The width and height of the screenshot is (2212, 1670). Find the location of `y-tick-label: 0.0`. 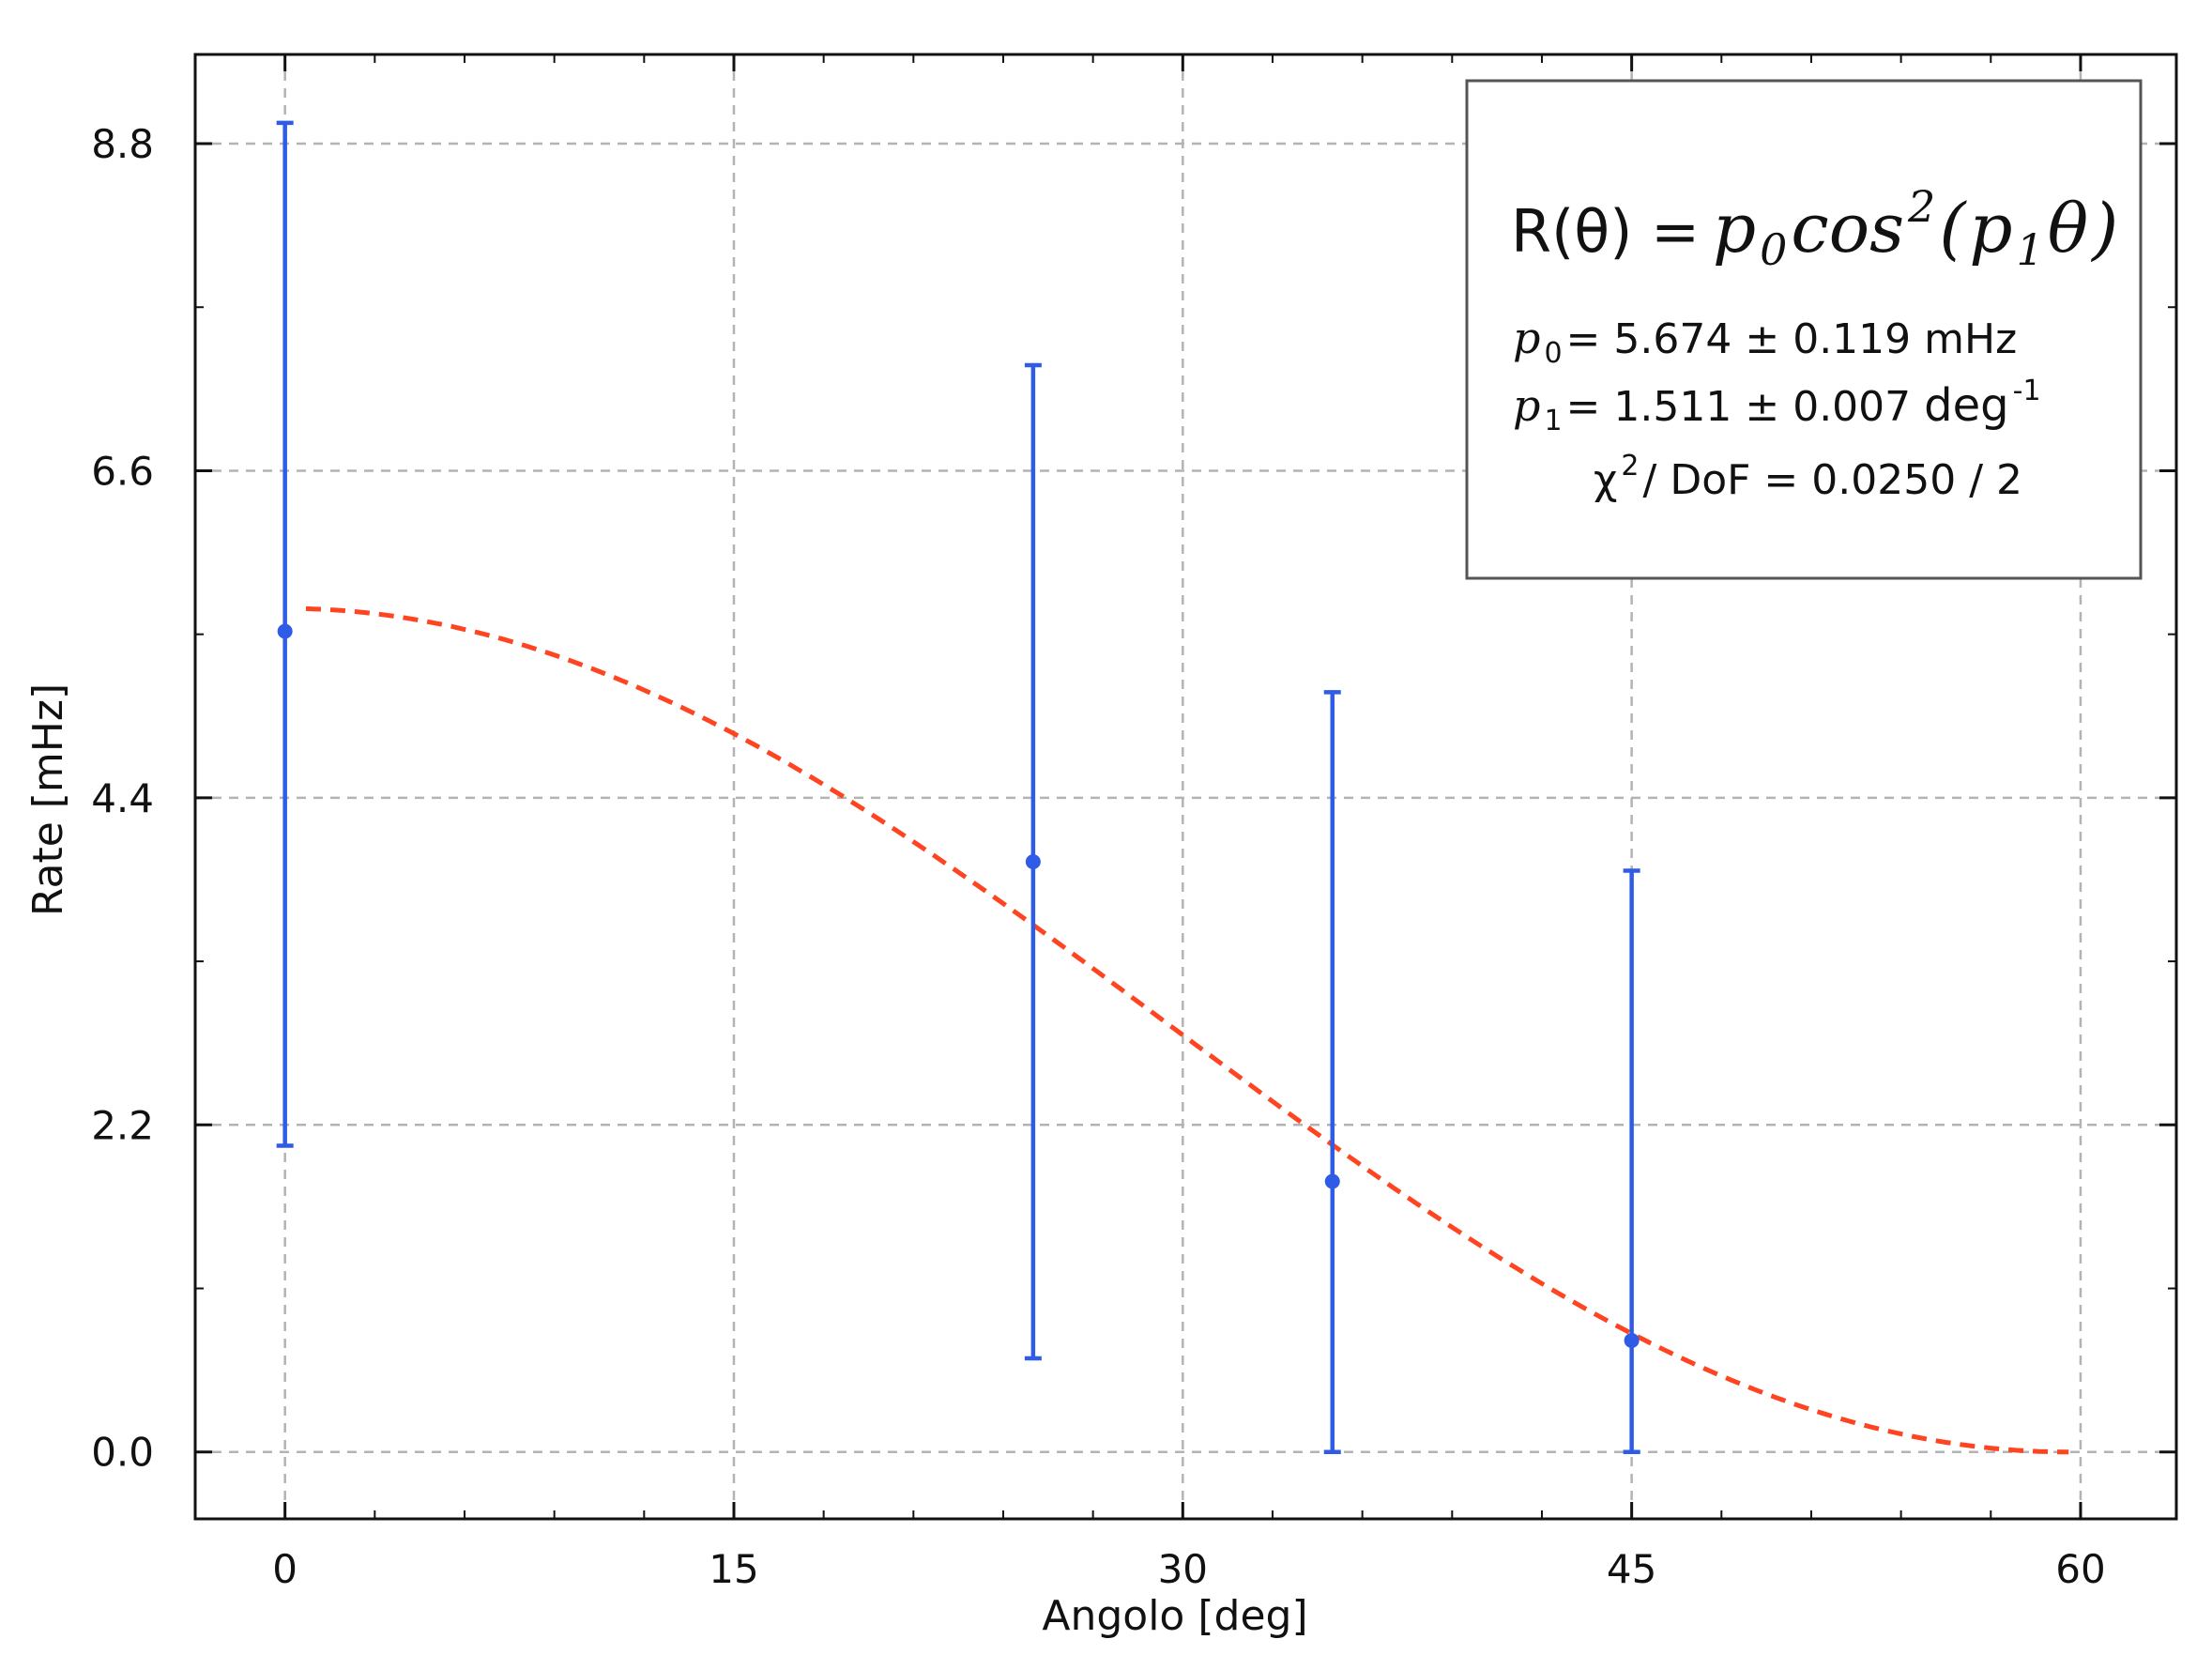

y-tick-label: 0.0 is located at coordinates (122, 1453).